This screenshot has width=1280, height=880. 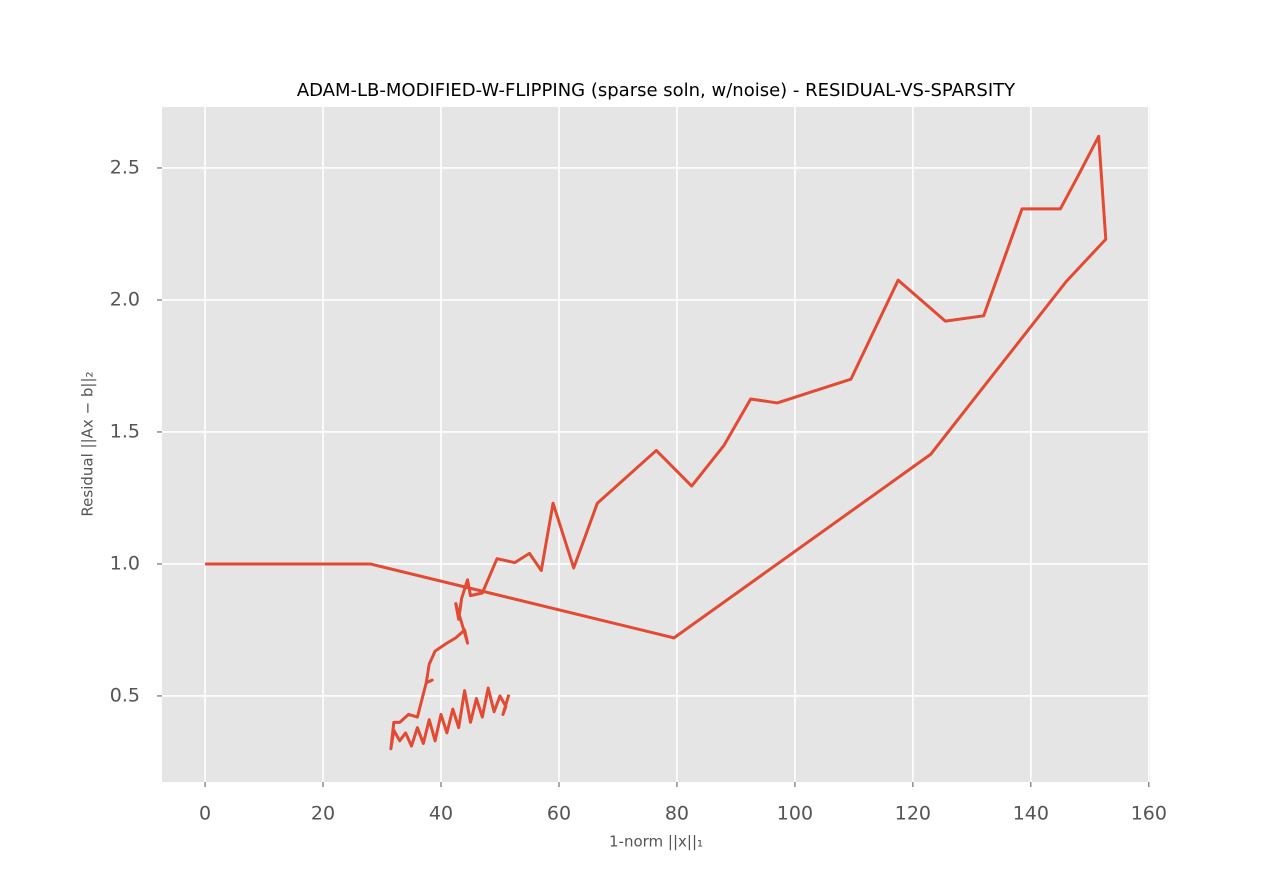 What do you see at coordinates (323, 814) in the screenshot?
I see `x-tick-label: 20` at bounding box center [323, 814].